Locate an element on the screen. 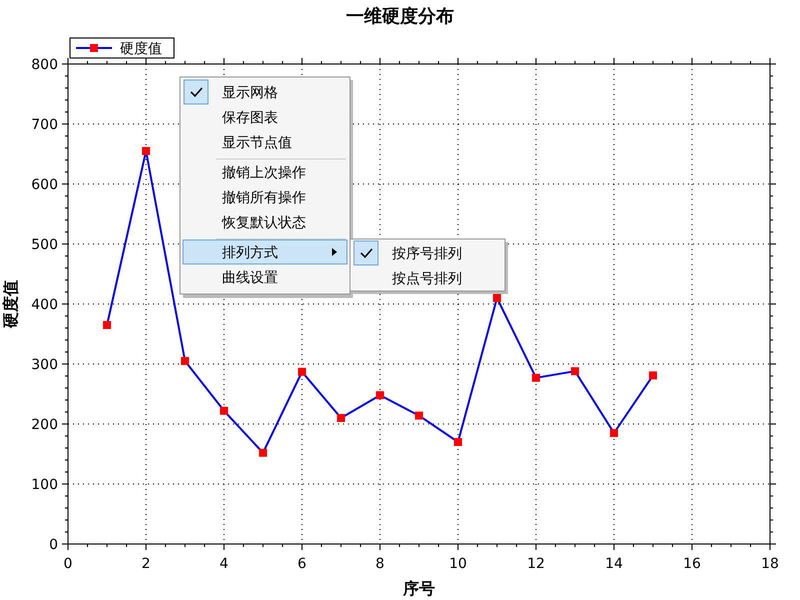  x-tick-label: 6 is located at coordinates (302, 564).